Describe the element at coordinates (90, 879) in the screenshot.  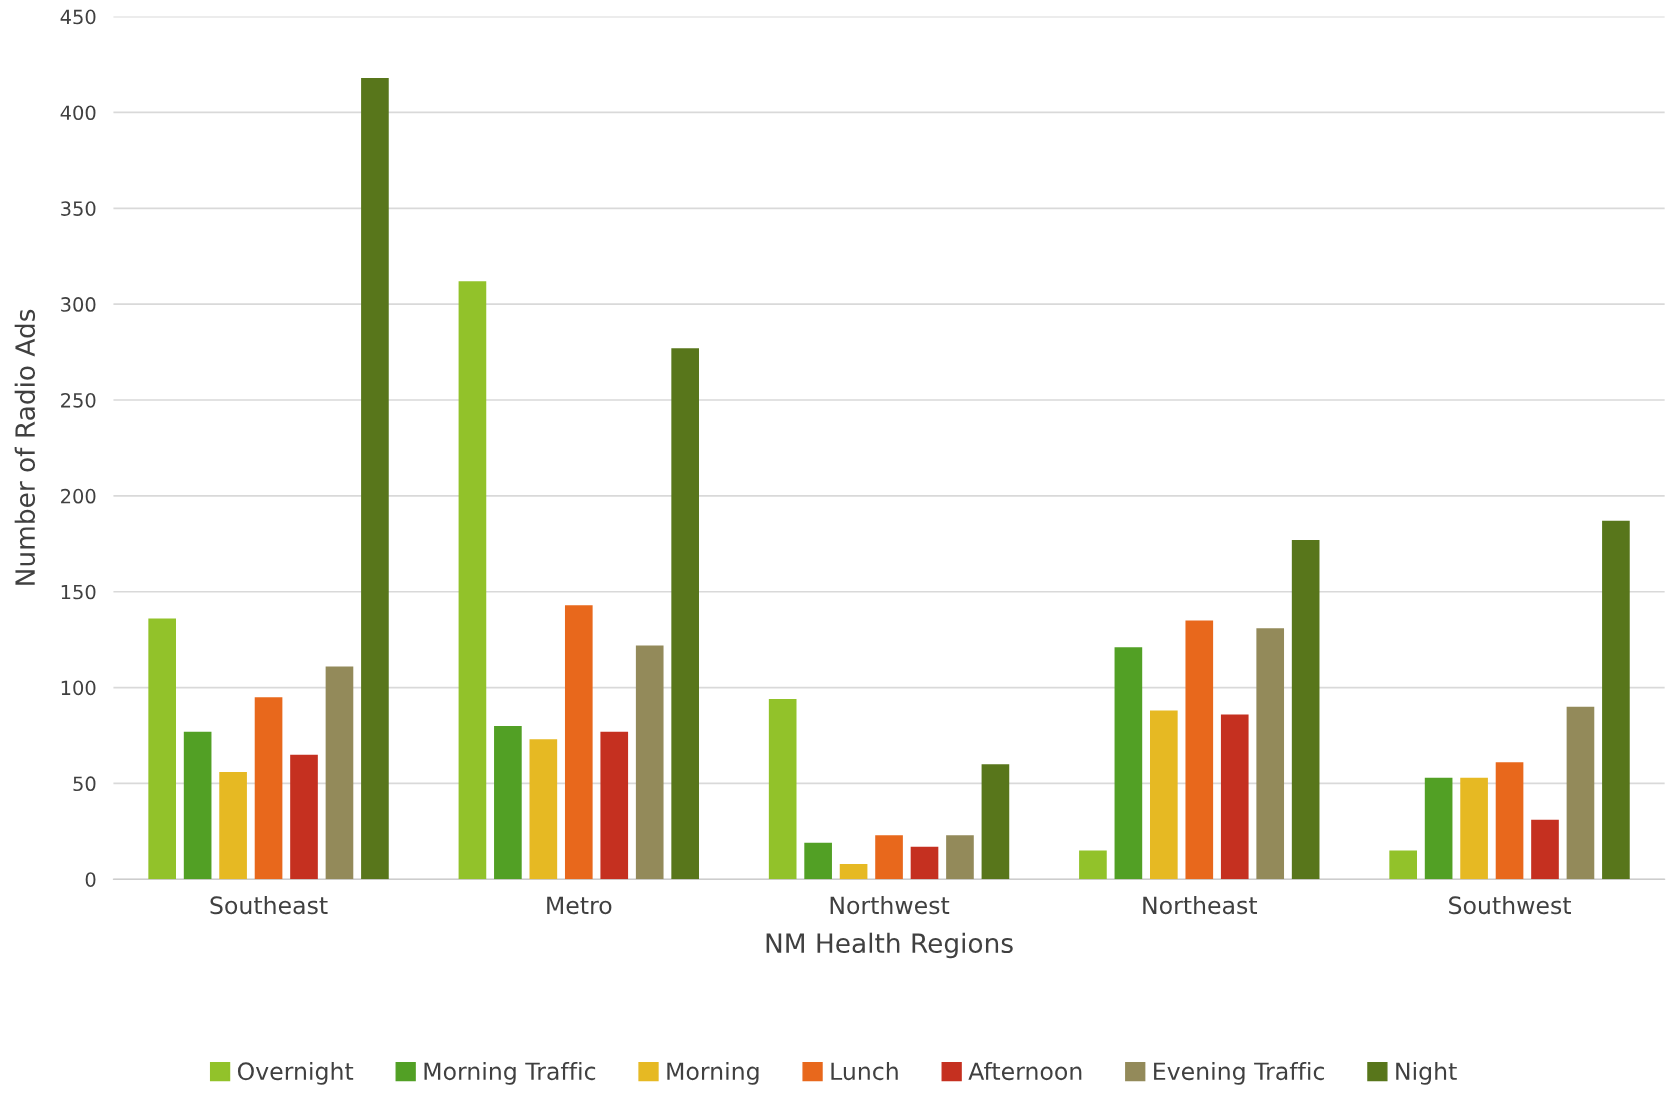
I see `y-tick-label: 0` at that location.